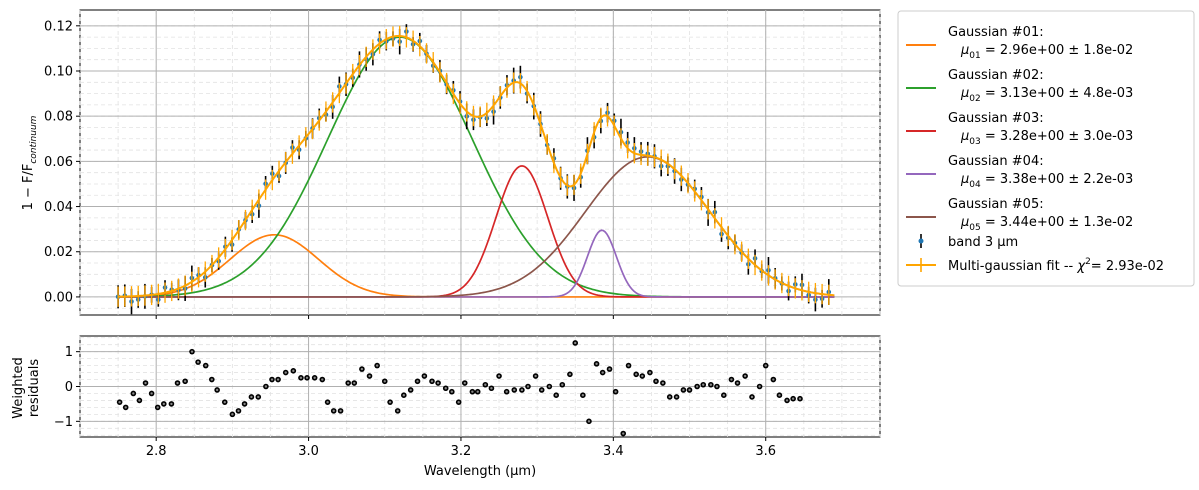 The image size is (1199, 490). What do you see at coordinates (1057, 222) in the screenshot?
I see `legend-mu-value: = 3.44e+00 ± 1.3e-02` at bounding box center [1057, 222].